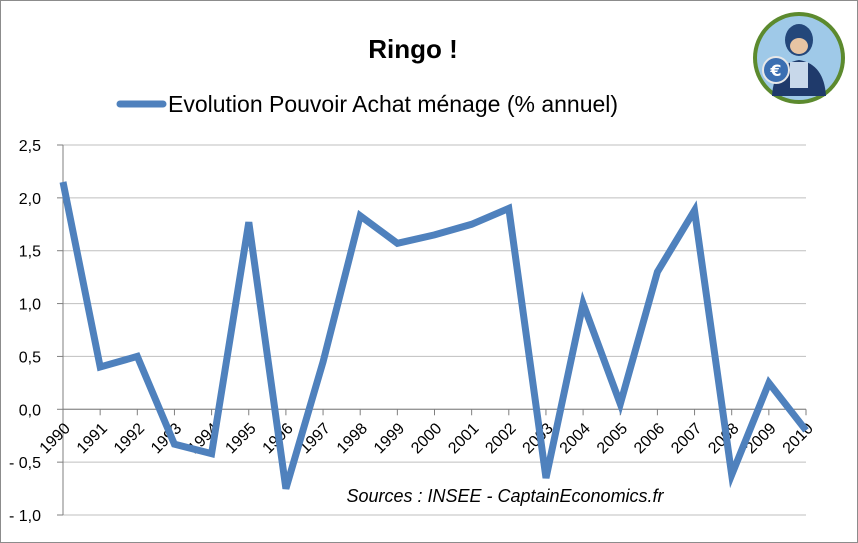 This screenshot has width=858, height=543. What do you see at coordinates (25, 516) in the screenshot?
I see `y-tick-label: - 1,0` at bounding box center [25, 516].